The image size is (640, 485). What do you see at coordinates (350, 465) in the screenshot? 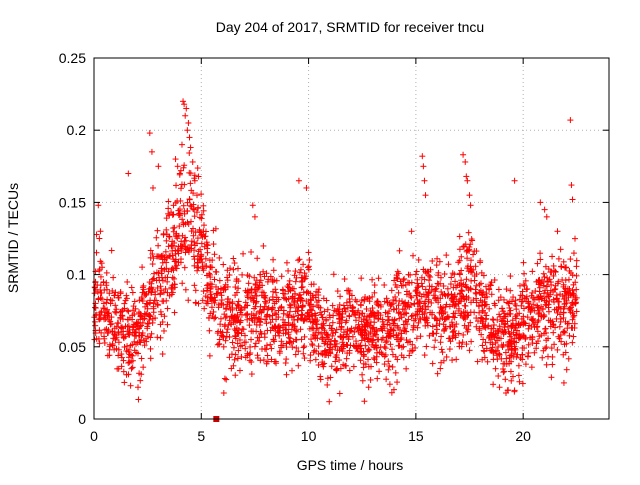
I see `x-axis-label: GPS time / hours` at bounding box center [350, 465].